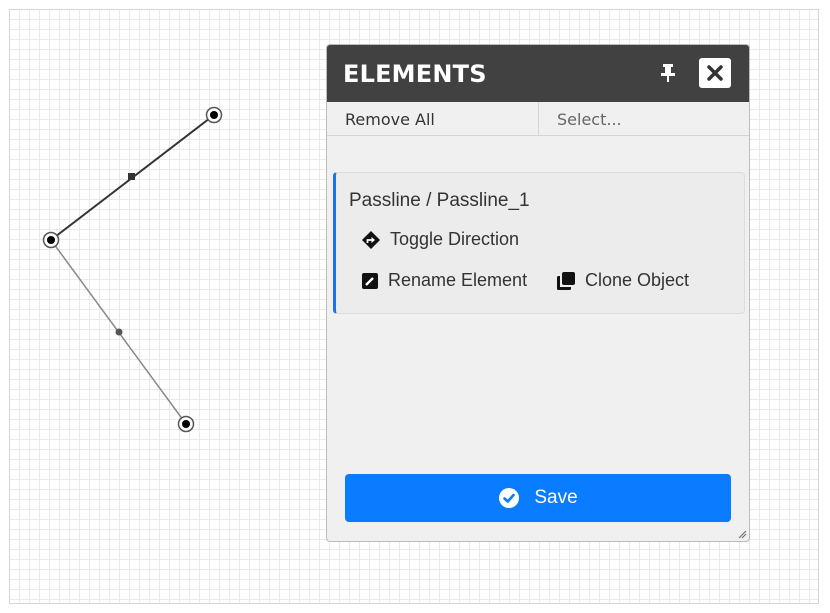  What do you see at coordinates (742, 534) in the screenshot?
I see `resize-handle-icon` at bounding box center [742, 534].